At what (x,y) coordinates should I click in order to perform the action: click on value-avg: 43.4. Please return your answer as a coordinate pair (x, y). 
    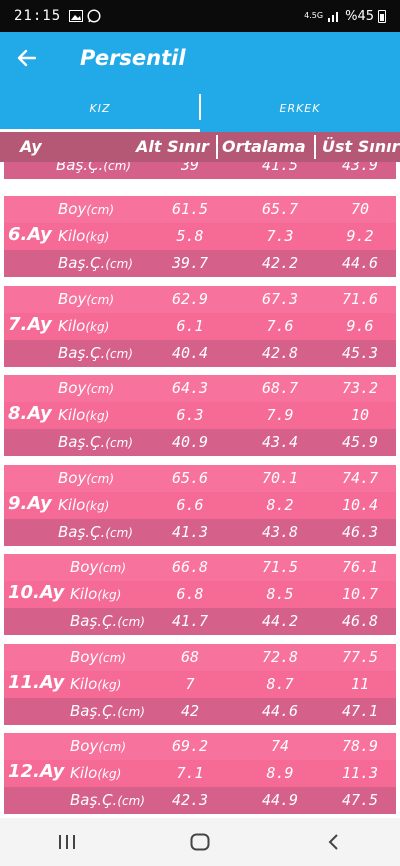
    Looking at the image, I should click on (280, 442).